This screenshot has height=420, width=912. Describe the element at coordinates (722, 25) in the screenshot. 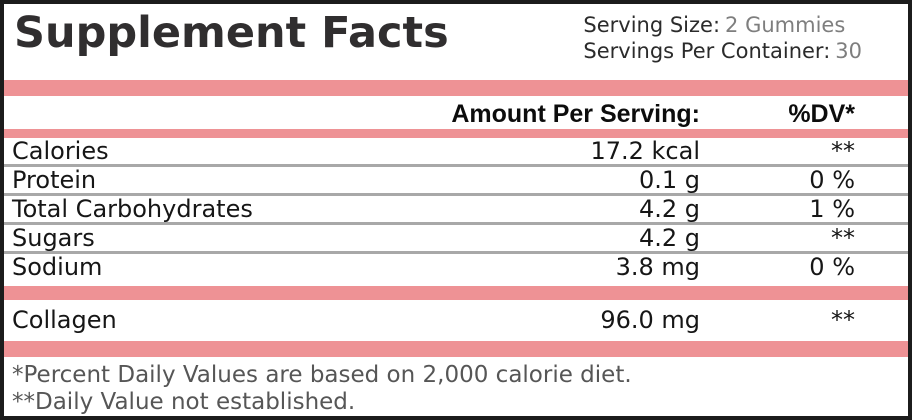

I see `serving-size-line: Serving Size: 2 Gummies` at that location.